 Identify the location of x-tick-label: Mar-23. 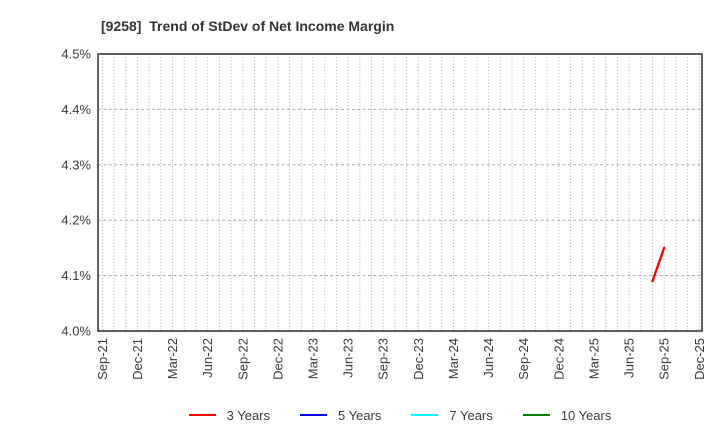
(313, 358).